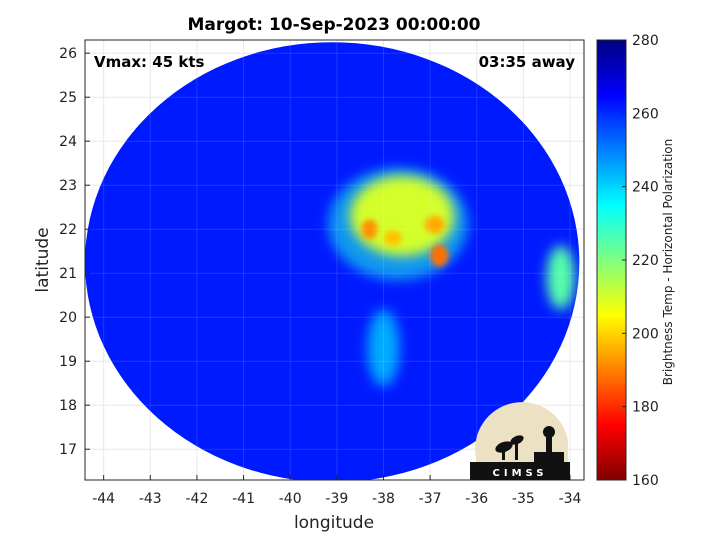 The height and width of the screenshot is (540, 720). What do you see at coordinates (68, 98) in the screenshot?
I see `y-tick-label: 25` at bounding box center [68, 98].